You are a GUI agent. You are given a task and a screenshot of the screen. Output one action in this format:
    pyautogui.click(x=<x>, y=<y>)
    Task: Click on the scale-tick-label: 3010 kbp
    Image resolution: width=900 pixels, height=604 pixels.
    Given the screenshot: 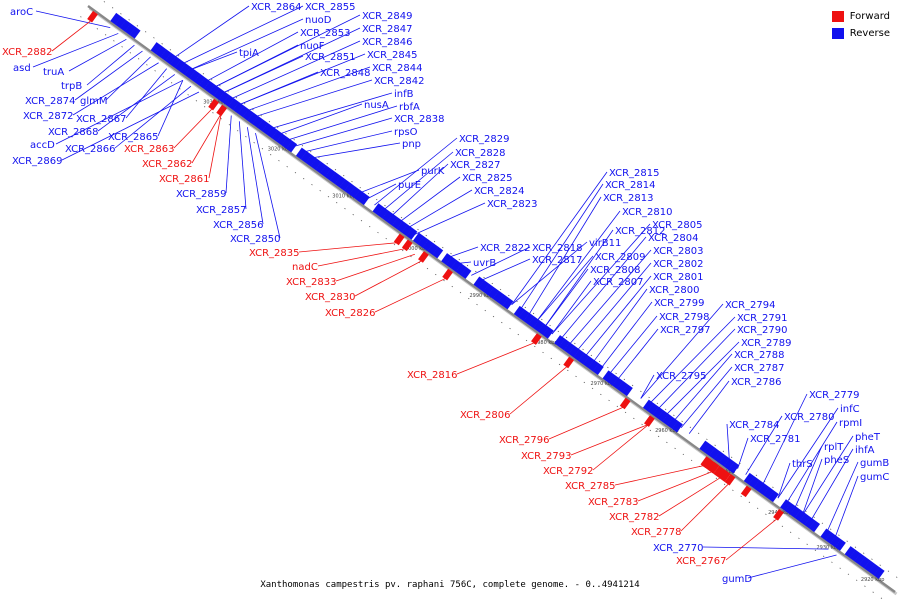 What is the action you would take?
    pyautogui.click(x=344, y=196)
    